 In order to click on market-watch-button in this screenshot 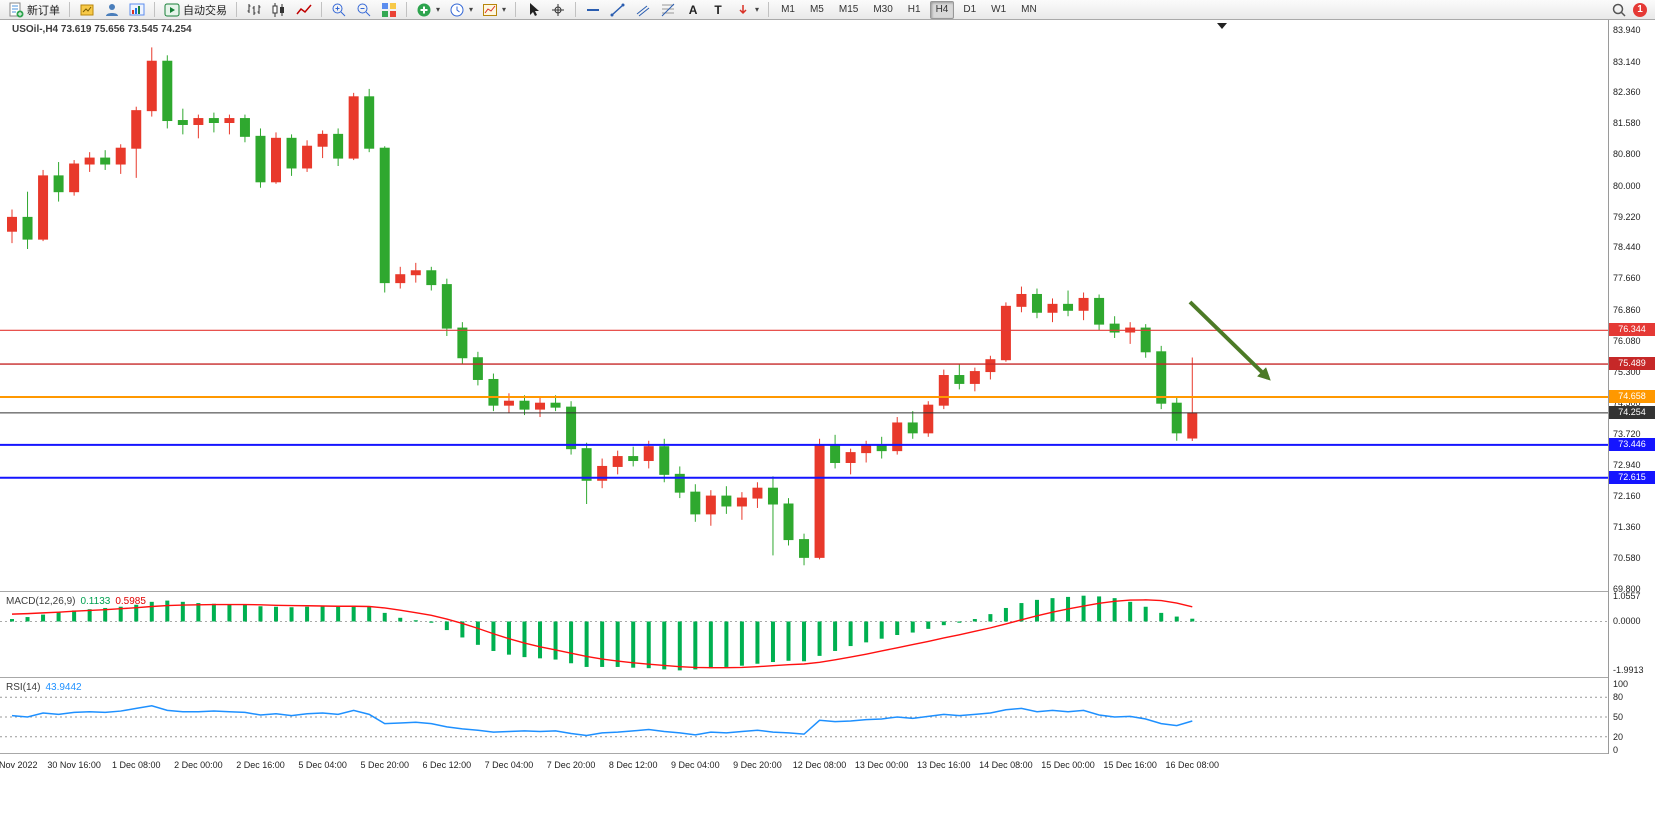, I will do `click(87, 10)`.